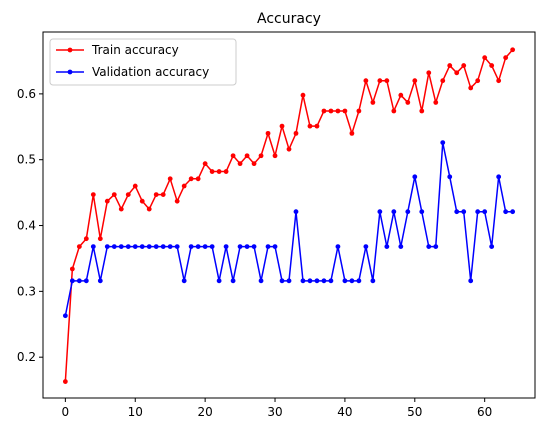  What do you see at coordinates (204, 412) in the screenshot?
I see `x-tick-label: 20` at bounding box center [204, 412].